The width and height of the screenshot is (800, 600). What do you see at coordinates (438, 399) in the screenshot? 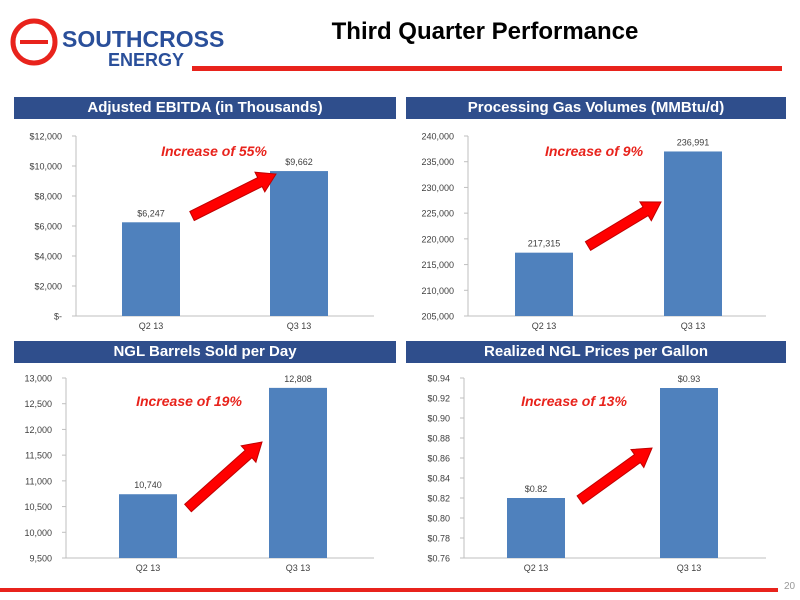
I see `y-tick-label: $0.92` at bounding box center [438, 399].